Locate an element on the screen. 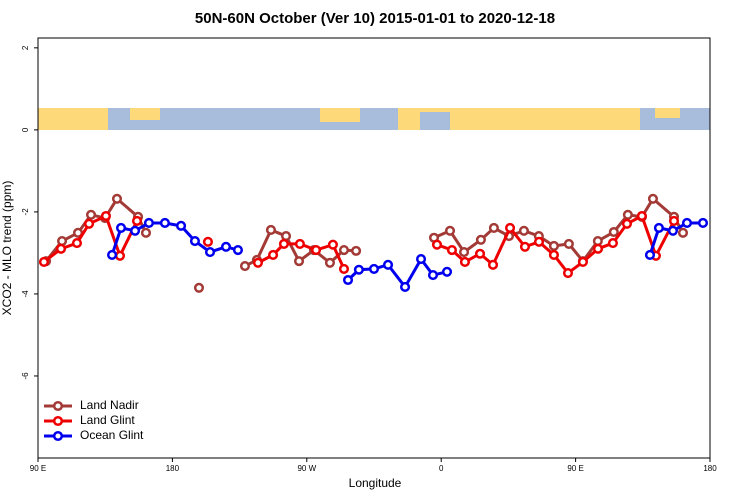 The width and height of the screenshot is (750, 500). y-tick-label: -6 is located at coordinates (25, 376).